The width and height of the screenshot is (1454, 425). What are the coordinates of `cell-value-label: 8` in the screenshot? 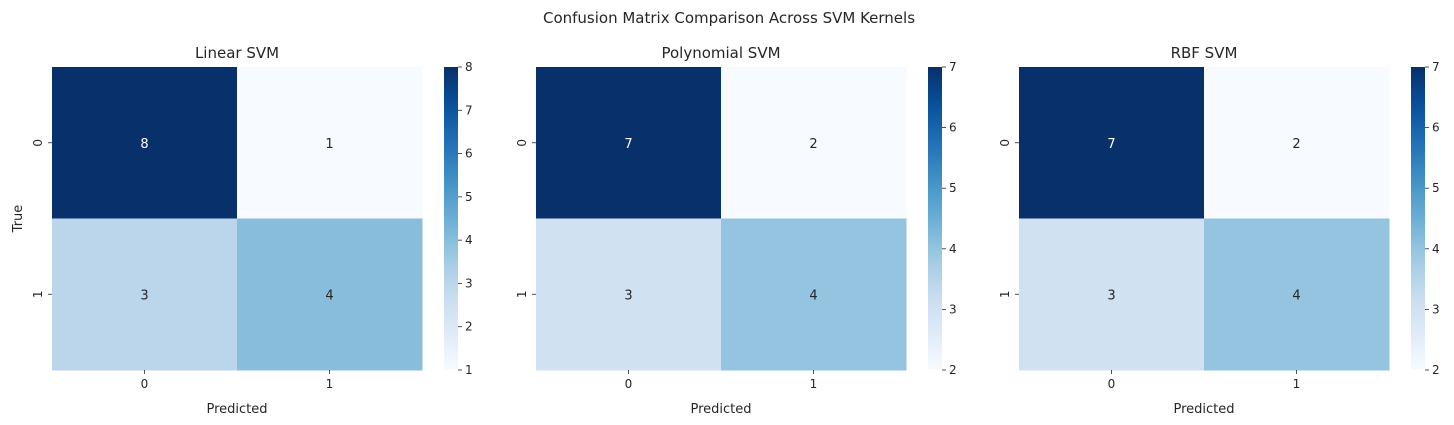 It's located at (144, 144).